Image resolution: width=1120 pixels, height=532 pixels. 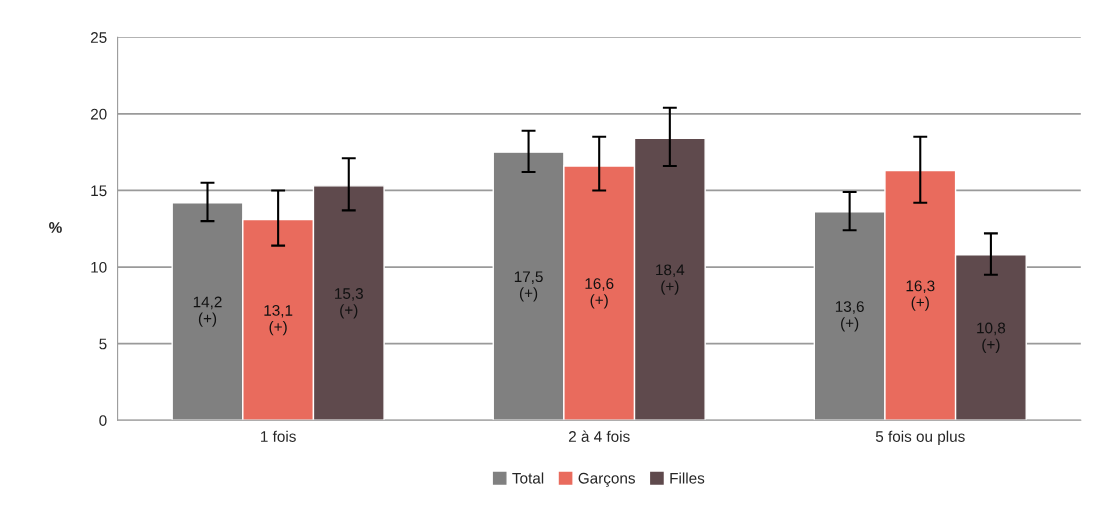 I want to click on data-label: 13,1 (+), so click(x=278, y=320).